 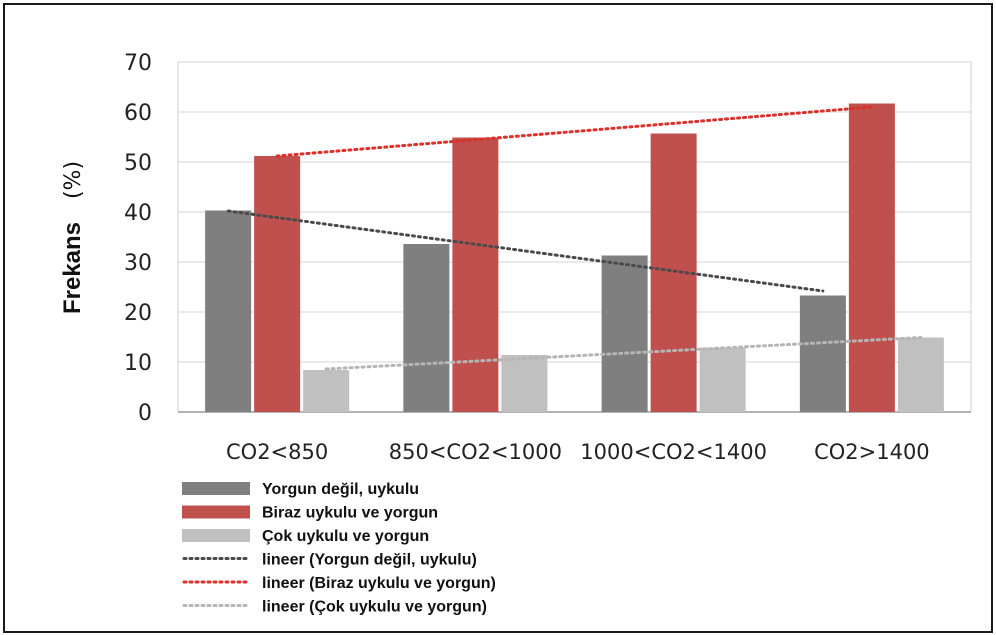 What do you see at coordinates (872, 452) in the screenshot?
I see `x-tick-label: CO2>1400` at bounding box center [872, 452].